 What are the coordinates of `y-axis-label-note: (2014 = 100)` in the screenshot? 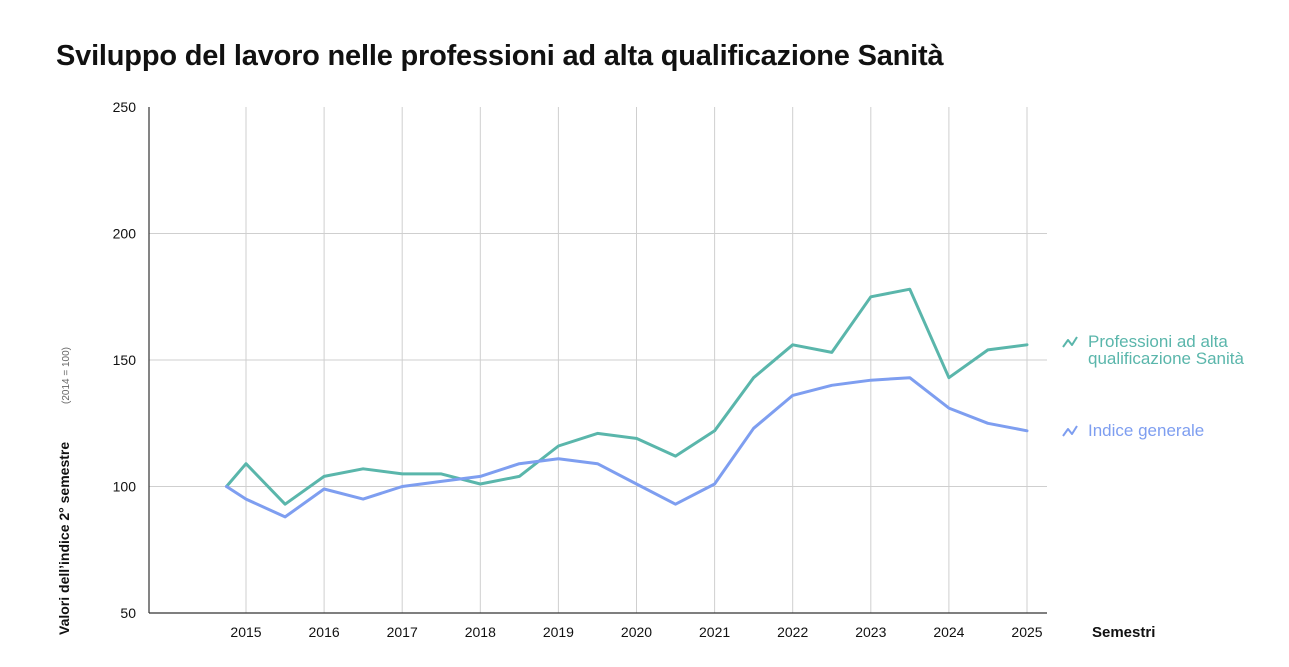 It's located at (66, 375).